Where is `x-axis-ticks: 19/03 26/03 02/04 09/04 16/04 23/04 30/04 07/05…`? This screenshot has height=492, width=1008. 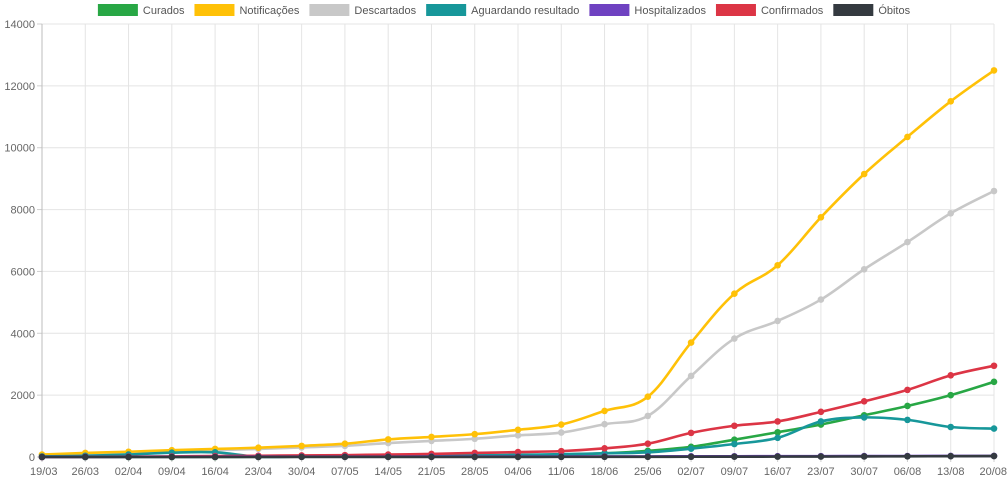 x-axis-ticks: 19/03 26/03 02/04 09/04 16/04 23/04 30/04 07/05… is located at coordinates (518, 472).